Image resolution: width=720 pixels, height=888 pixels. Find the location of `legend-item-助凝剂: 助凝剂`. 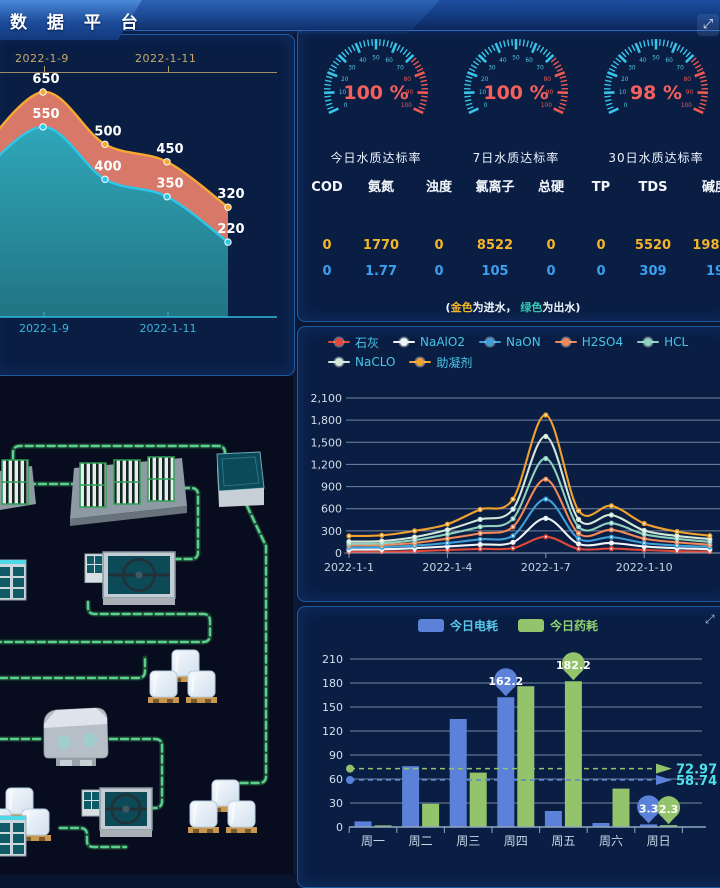

legend-item-助凝剂: 助凝剂 is located at coordinates (440, 362).